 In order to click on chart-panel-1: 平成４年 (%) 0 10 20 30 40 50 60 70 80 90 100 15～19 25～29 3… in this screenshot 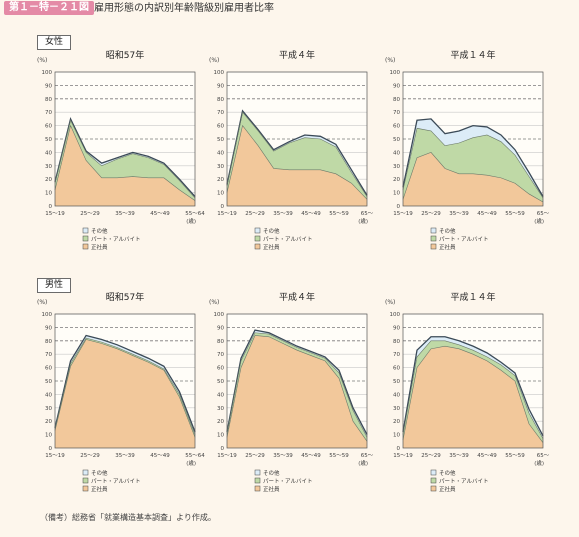, I will do `click(291, 150)`.